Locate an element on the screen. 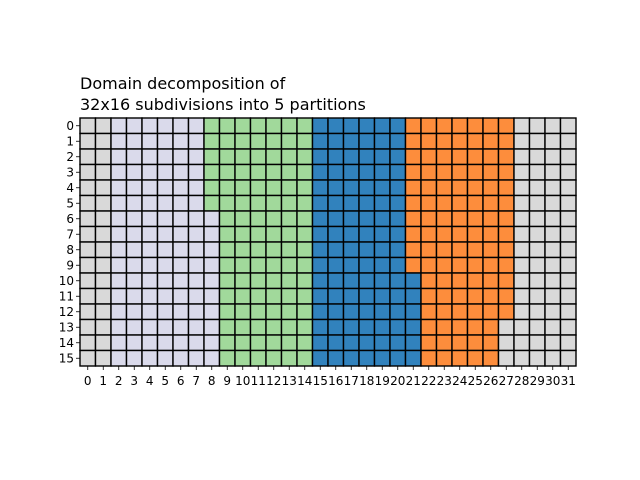  x-tick-label: 9 is located at coordinates (227, 381).